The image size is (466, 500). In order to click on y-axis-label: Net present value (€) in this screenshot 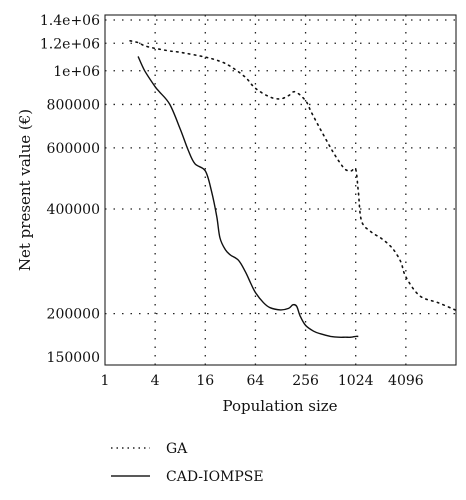, I will do `click(25, 190)`.